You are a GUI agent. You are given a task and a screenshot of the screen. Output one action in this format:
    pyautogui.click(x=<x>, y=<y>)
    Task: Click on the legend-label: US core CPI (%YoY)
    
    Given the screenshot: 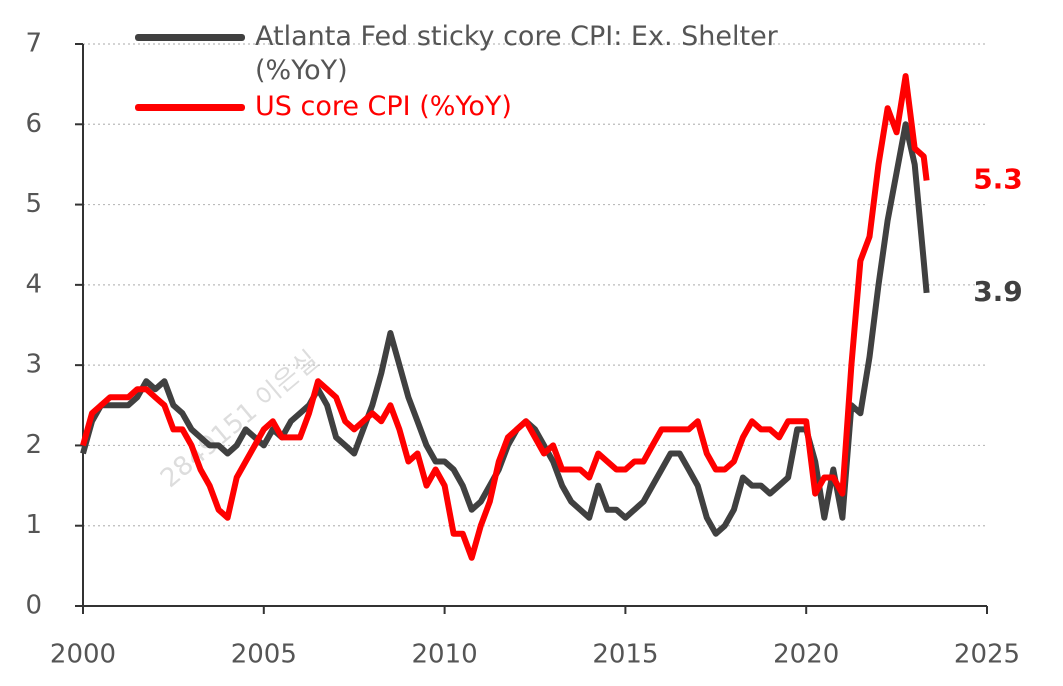 What is the action you would take?
    pyautogui.click(x=383, y=106)
    